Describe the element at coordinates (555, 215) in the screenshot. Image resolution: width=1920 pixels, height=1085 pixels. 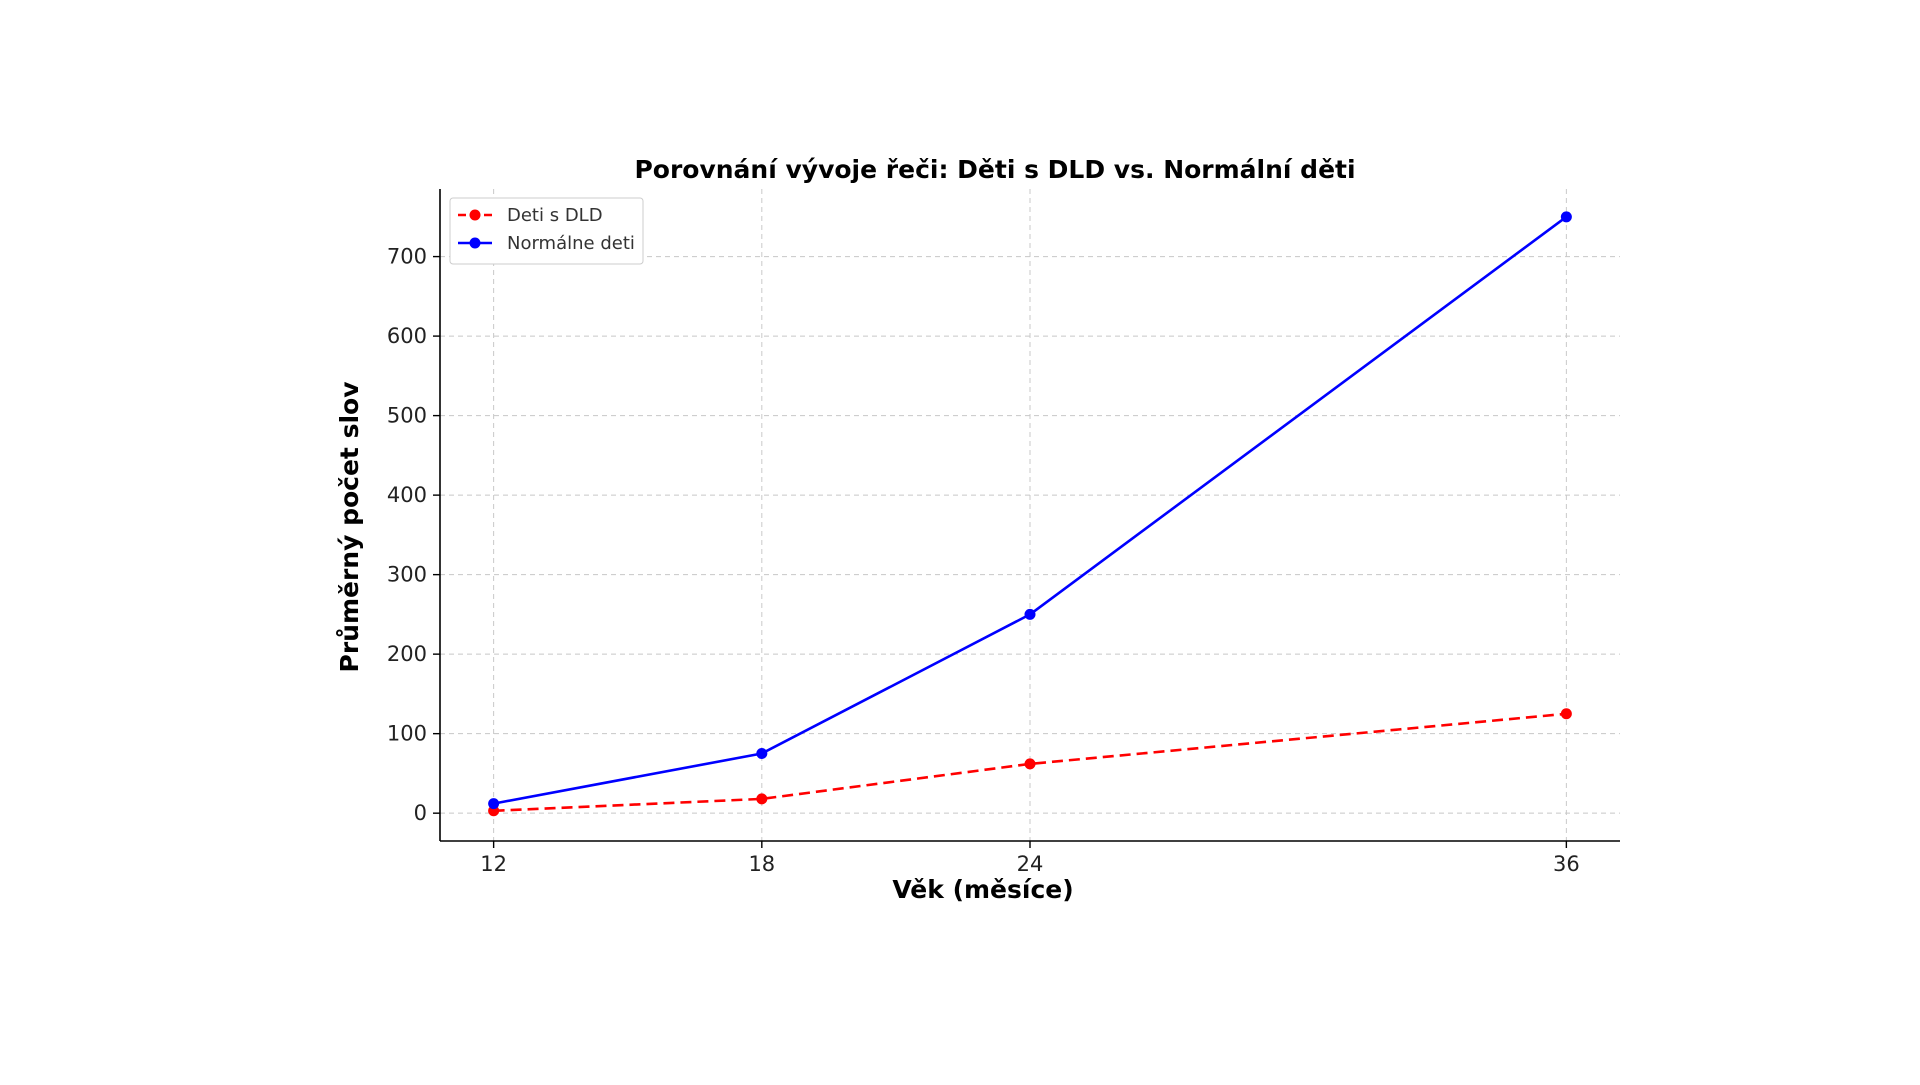
I see `legend-label-deti-s-dld: Deti s DLD` at that location.